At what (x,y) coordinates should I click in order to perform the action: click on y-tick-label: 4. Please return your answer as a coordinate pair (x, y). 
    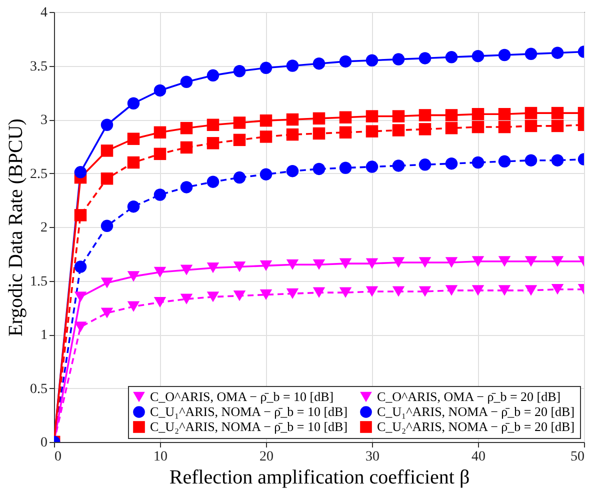
    Looking at the image, I should click on (44, 13).